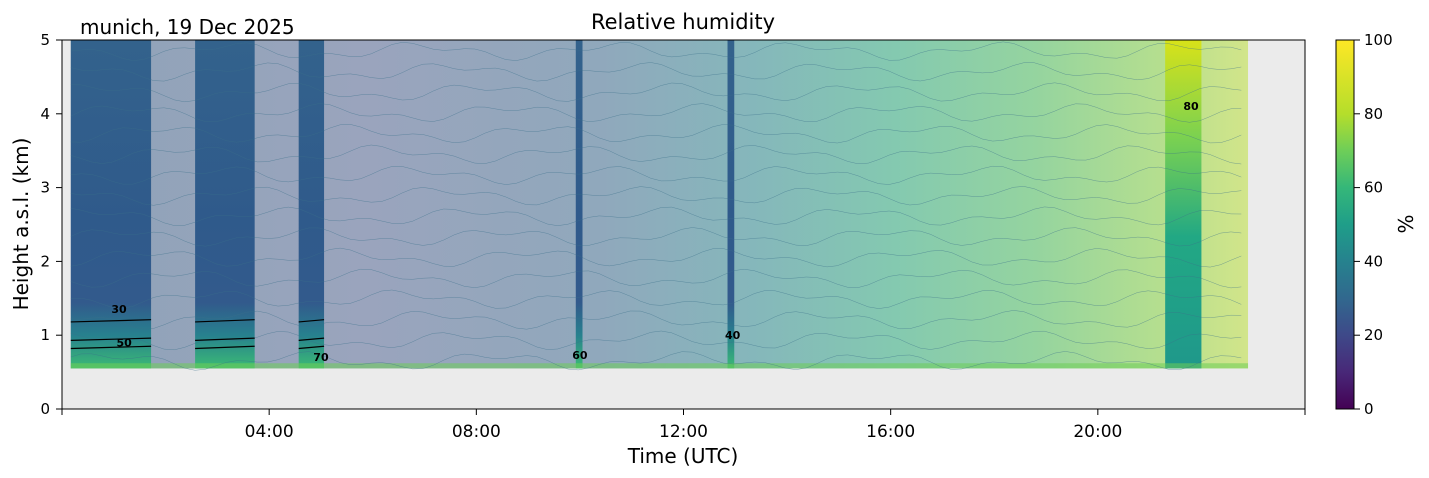  Describe the element at coordinates (45, 261) in the screenshot. I see `y-tick-label: 2` at that location.